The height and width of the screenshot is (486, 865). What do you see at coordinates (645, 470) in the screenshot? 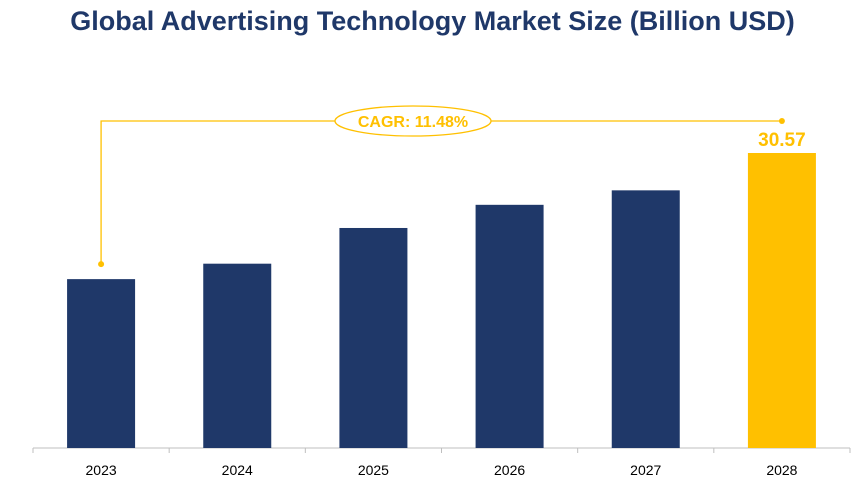
I see `x-tick-label: 2027` at bounding box center [645, 470].